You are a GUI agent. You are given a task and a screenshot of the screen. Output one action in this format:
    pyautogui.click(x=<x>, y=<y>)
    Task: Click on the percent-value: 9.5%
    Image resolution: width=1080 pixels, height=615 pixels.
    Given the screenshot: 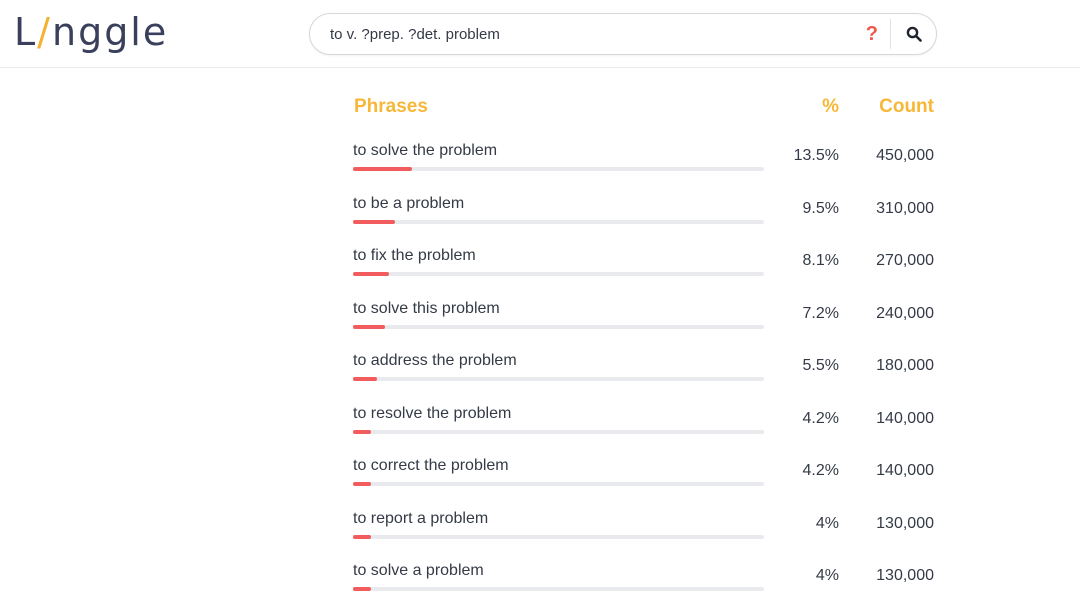 What is the action you would take?
    pyautogui.click(x=820, y=208)
    